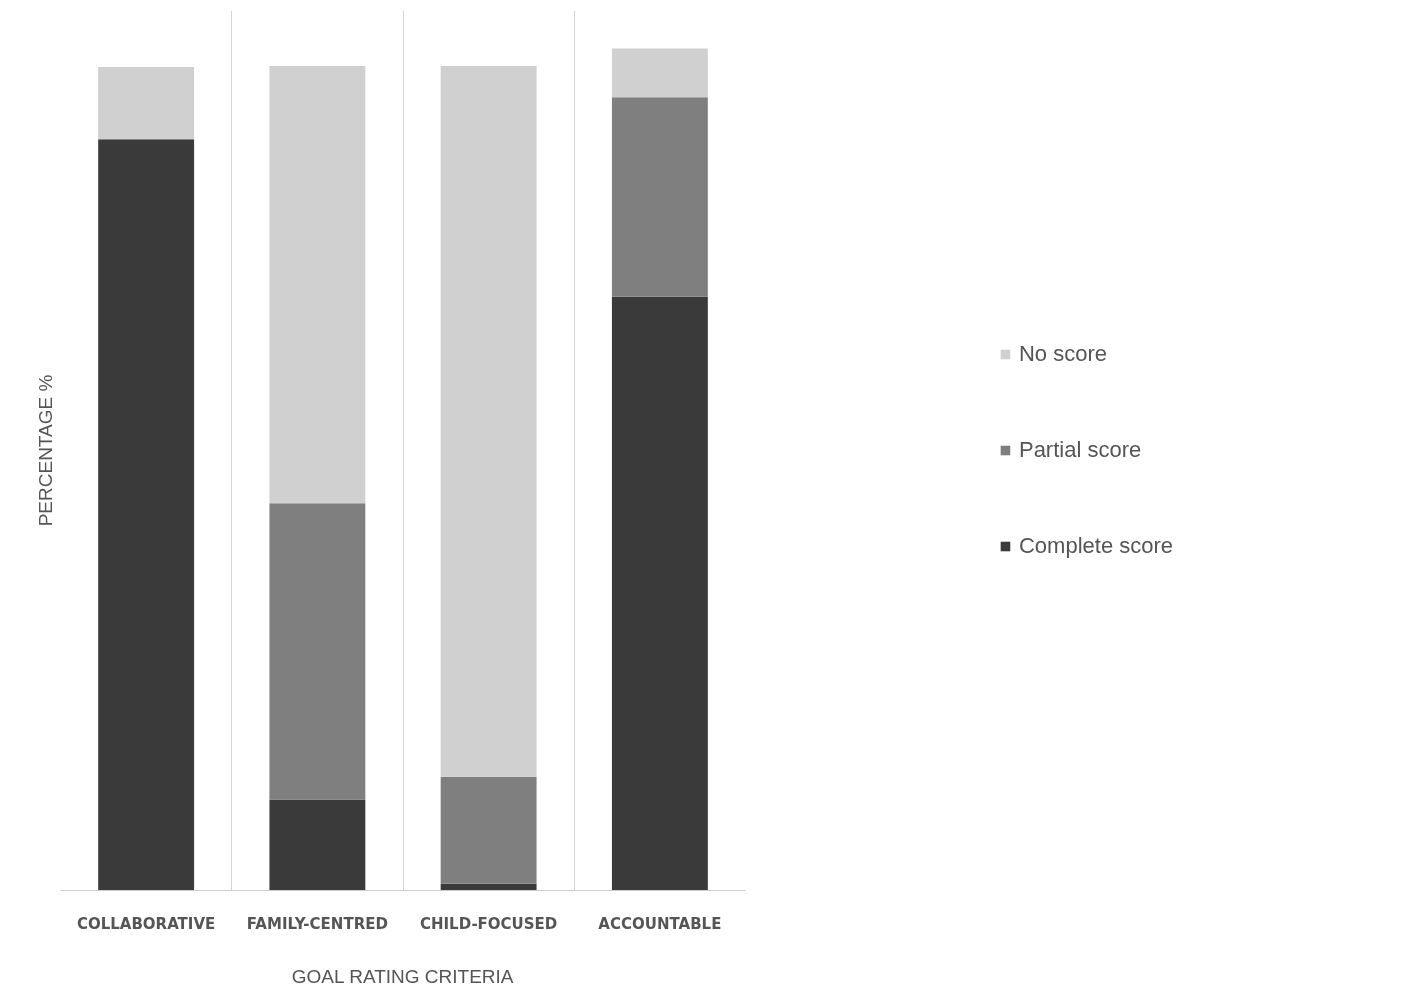 Image resolution: width=1427 pixels, height=989 pixels. What do you see at coordinates (317, 923) in the screenshot?
I see `x-tick-label: FAMILY-CENTRED` at bounding box center [317, 923].